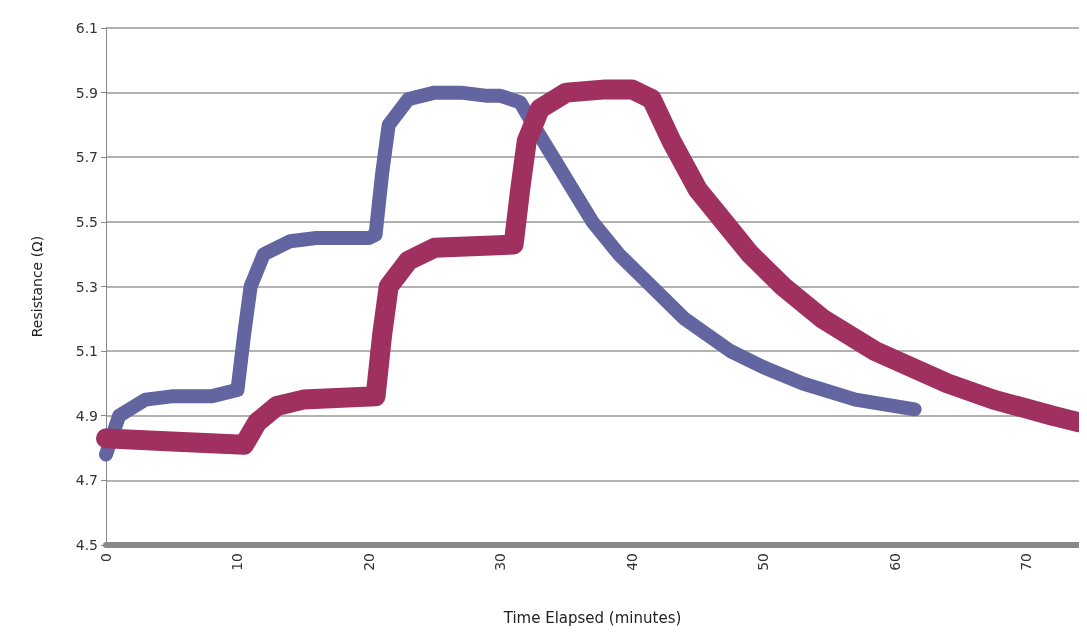 This screenshot has height=640, width=1087. I want to click on x-tick-label: 60, so click(894, 562).